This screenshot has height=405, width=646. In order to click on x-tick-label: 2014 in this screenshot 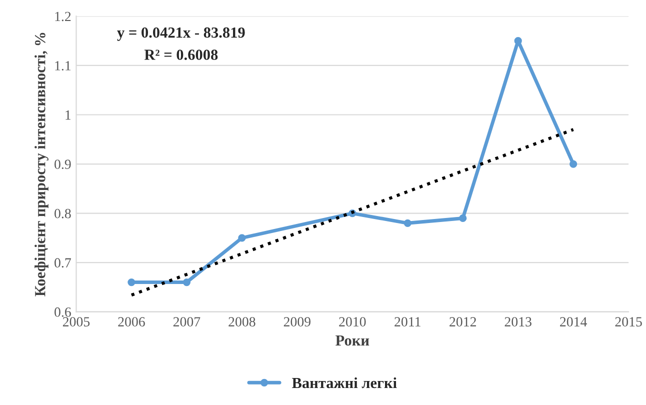, I will do `click(573, 321)`.